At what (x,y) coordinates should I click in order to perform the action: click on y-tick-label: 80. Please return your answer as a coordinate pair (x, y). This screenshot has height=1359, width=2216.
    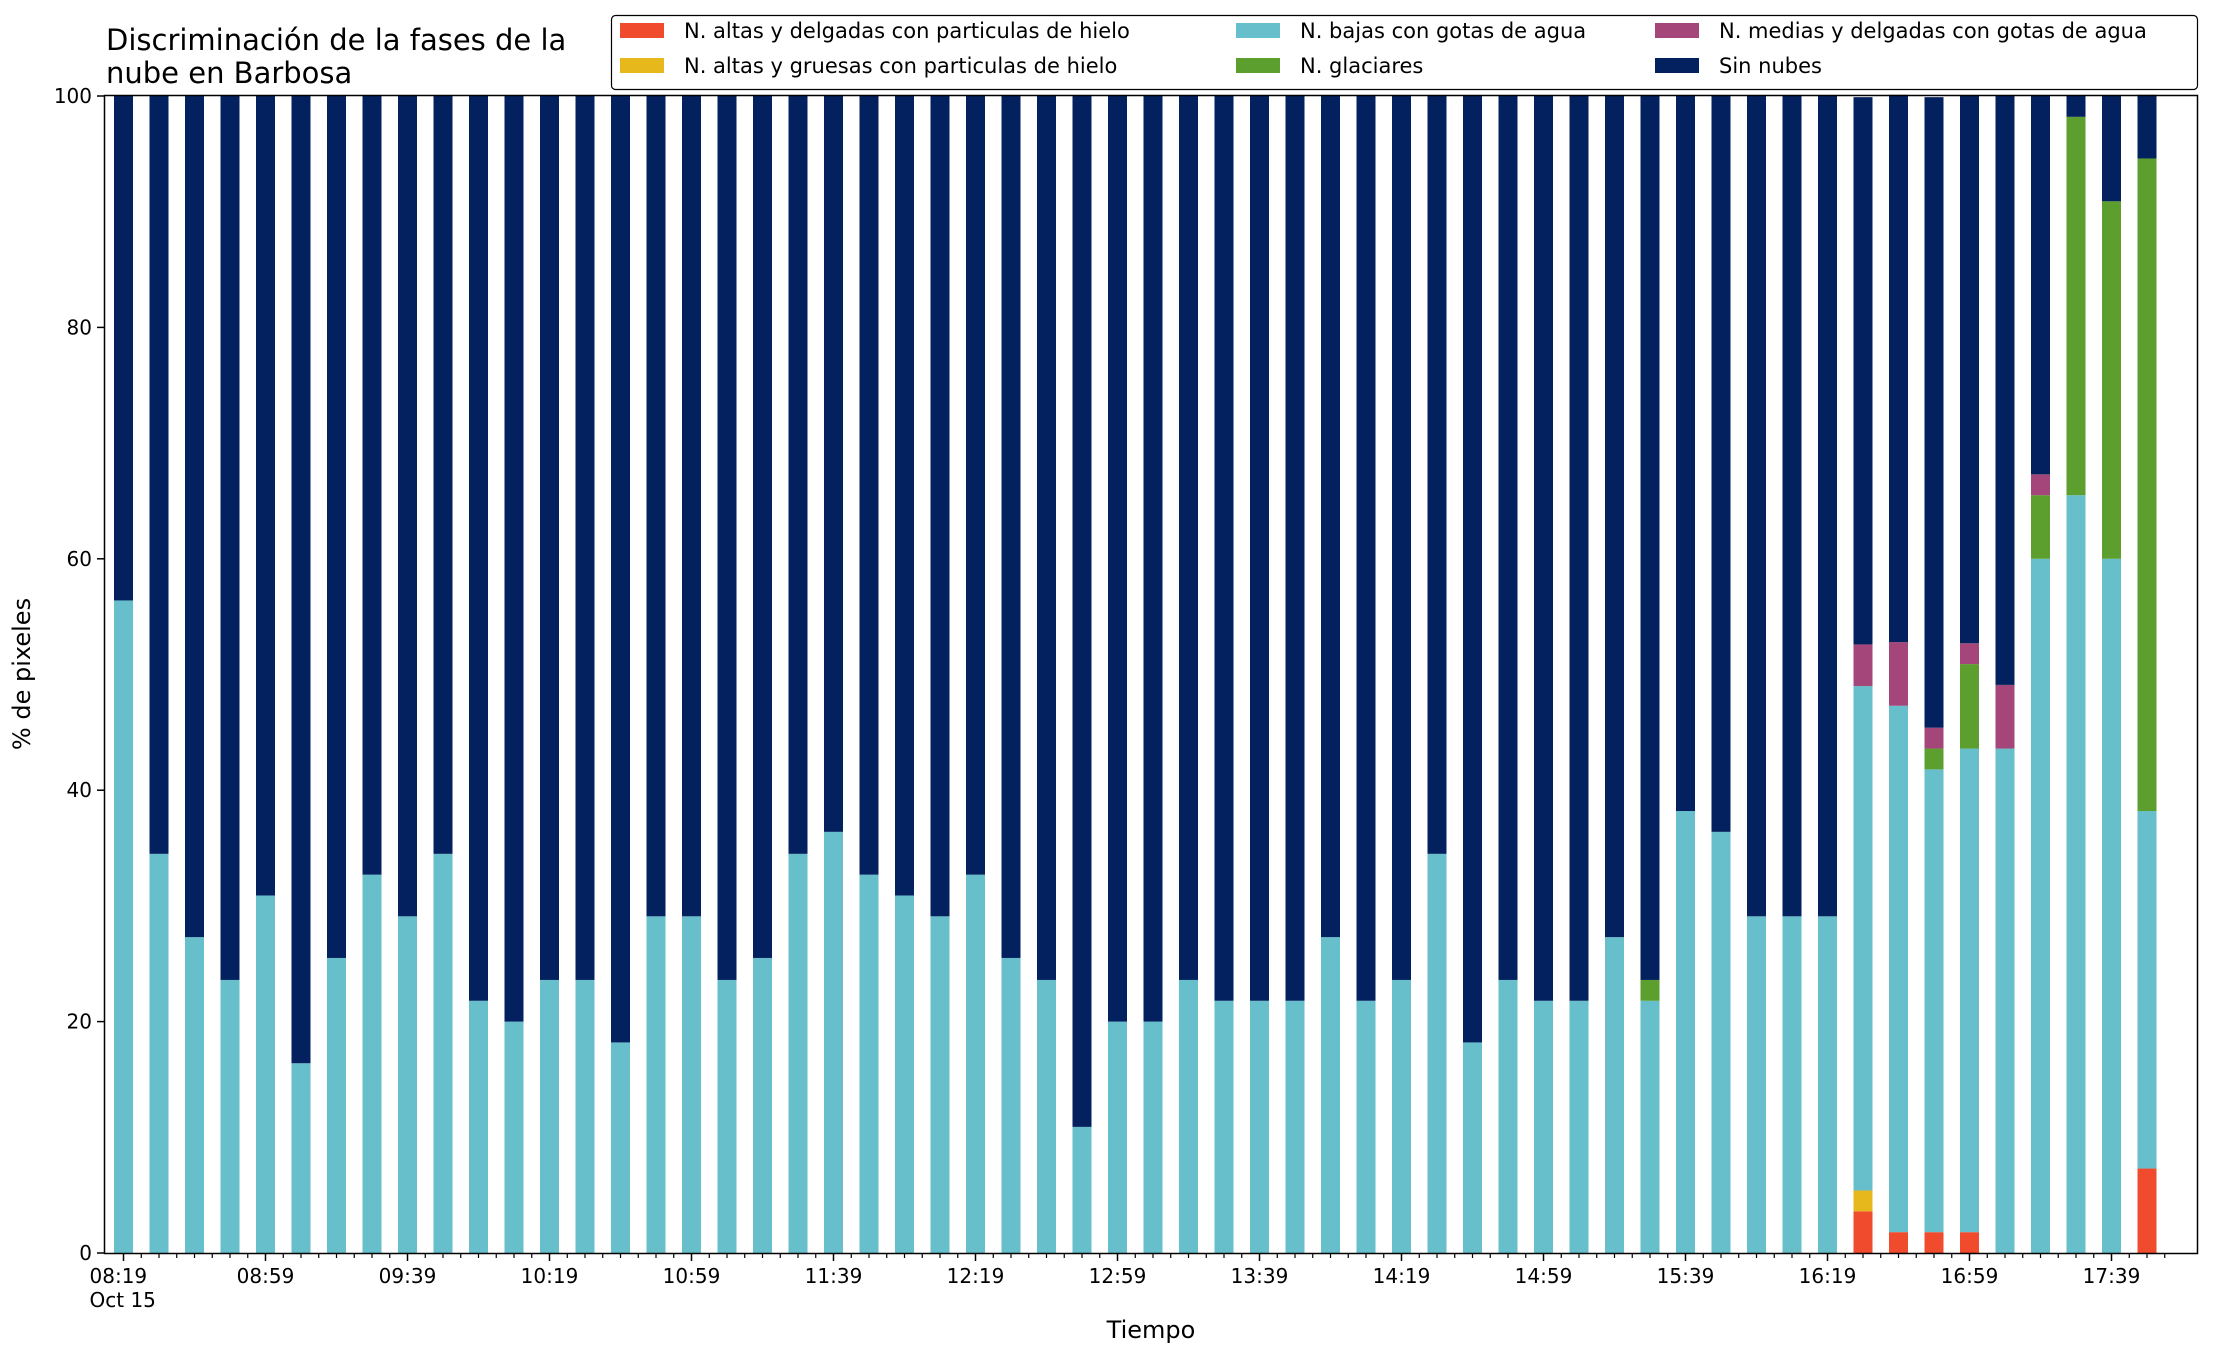
    Looking at the image, I should click on (79, 327).